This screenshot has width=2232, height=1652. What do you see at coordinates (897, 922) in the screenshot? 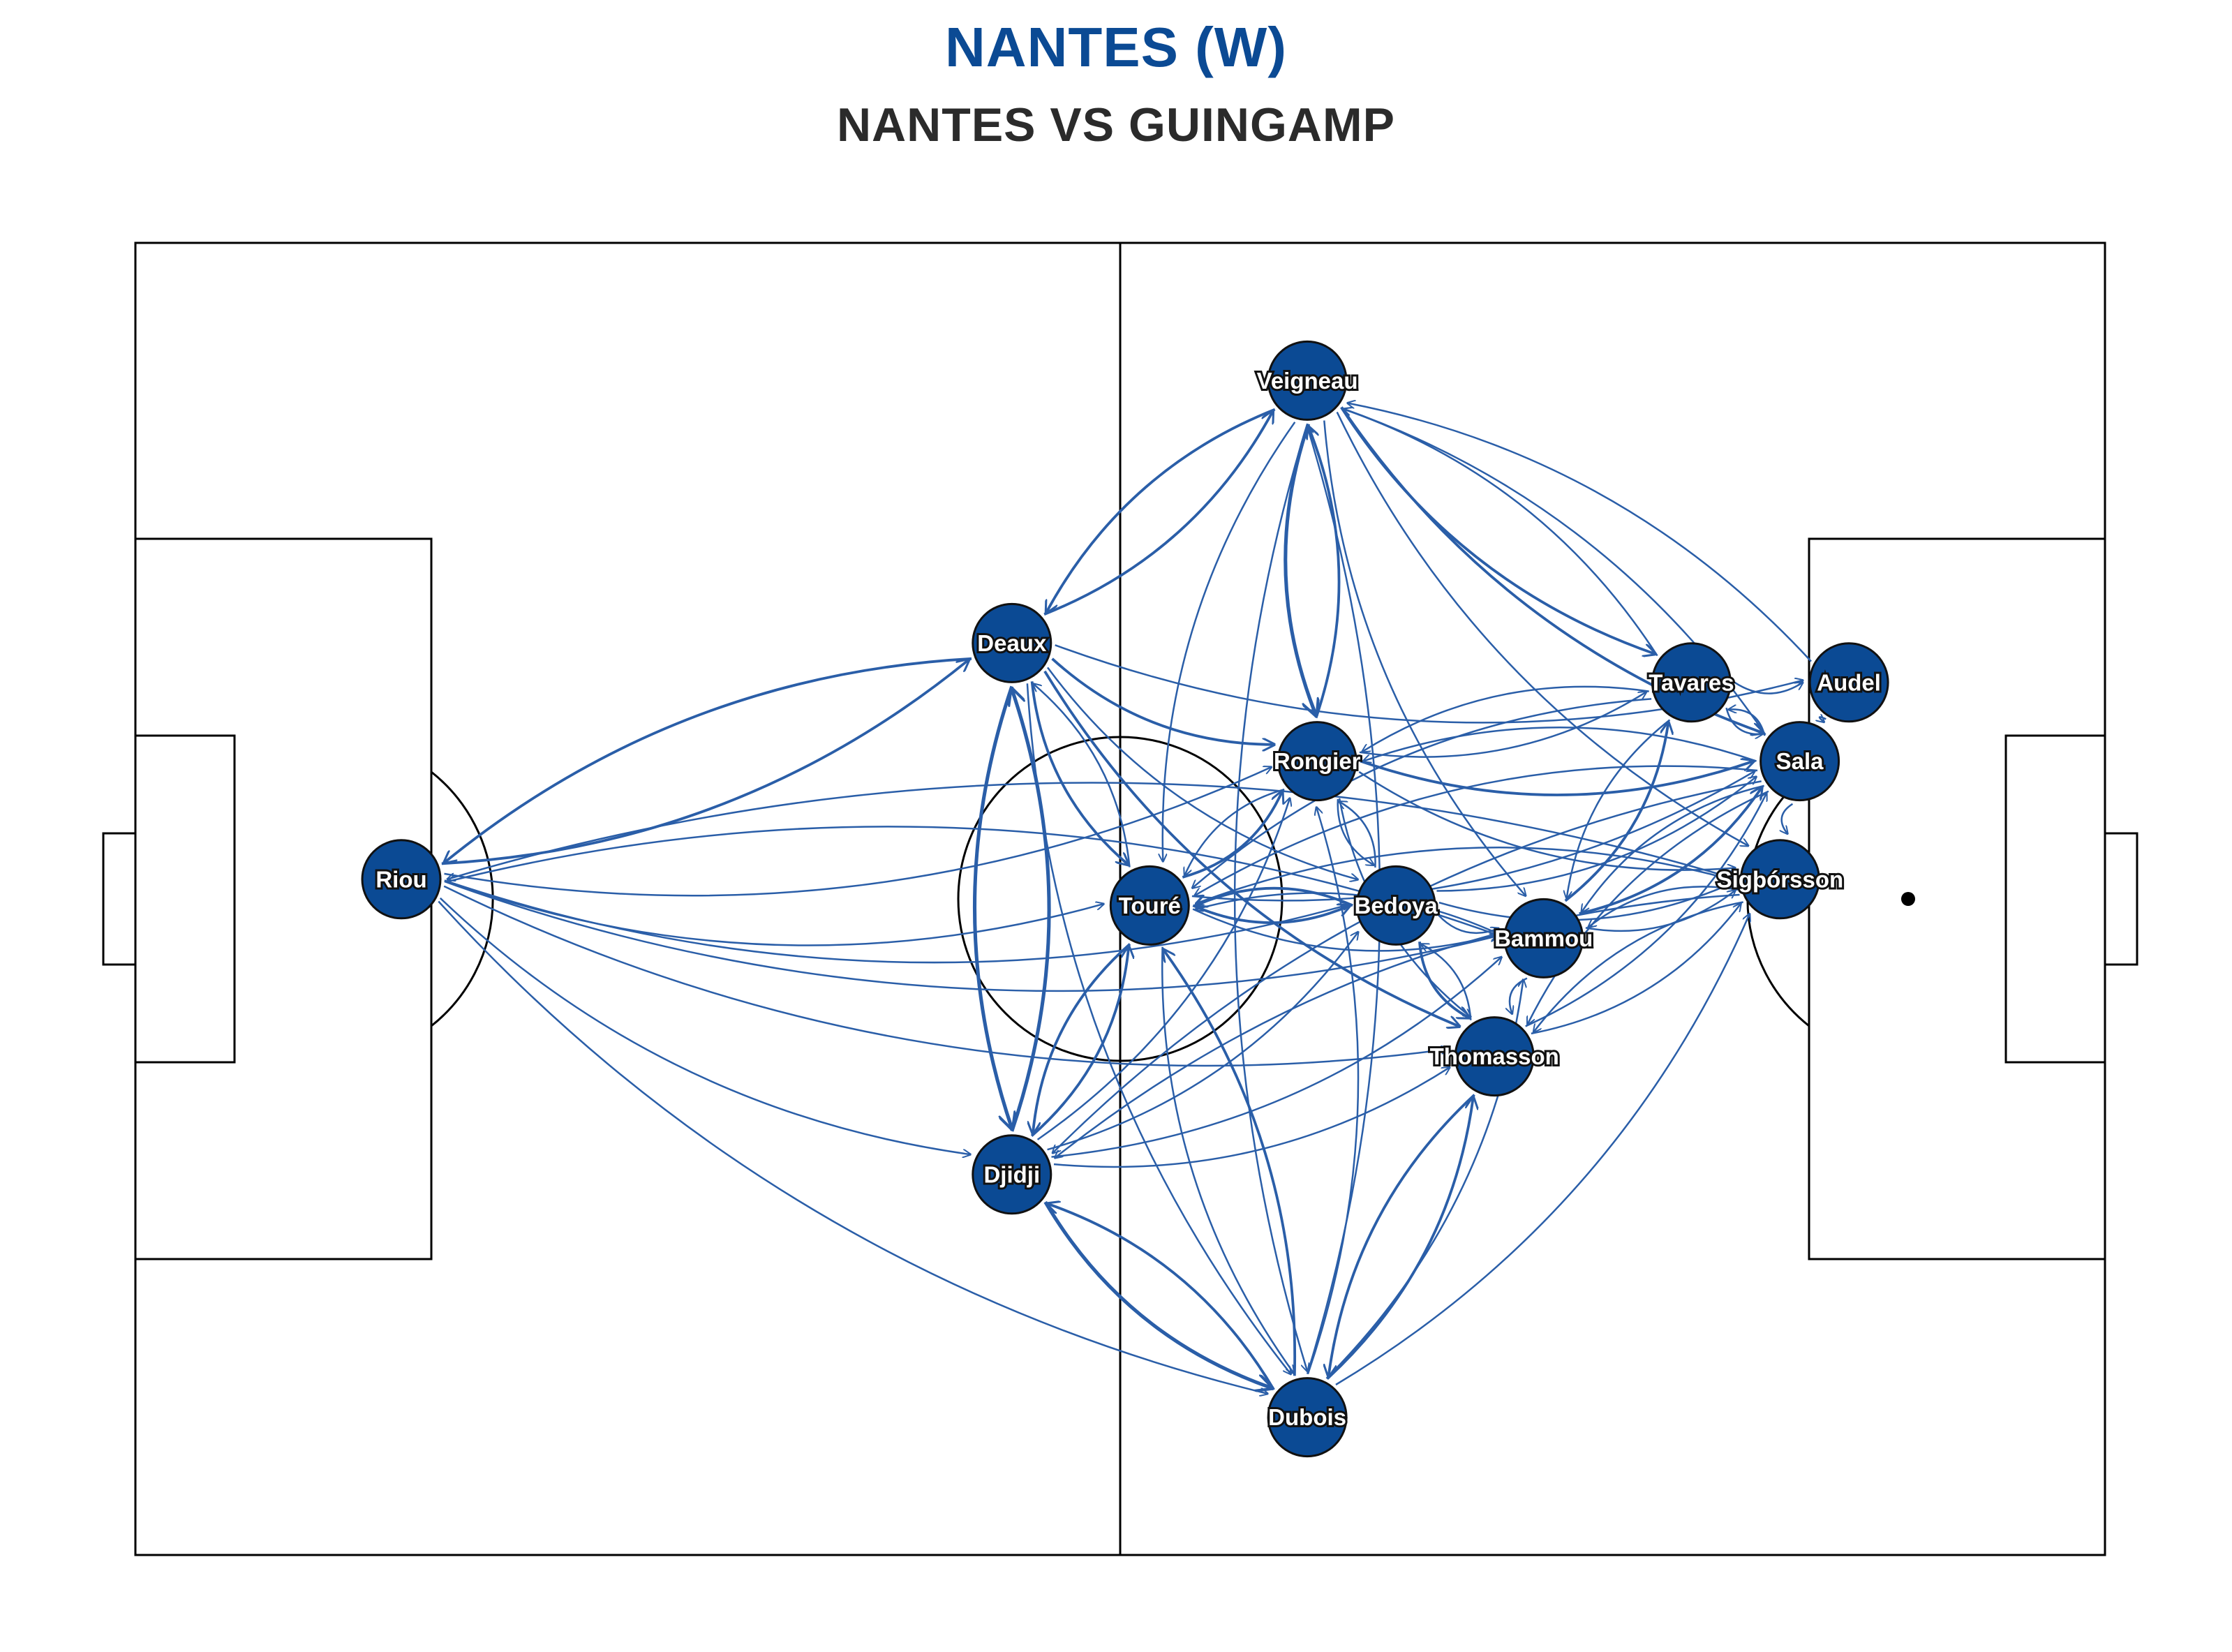
I see `pass-arrow-riou-to-bedoya` at bounding box center [897, 922].